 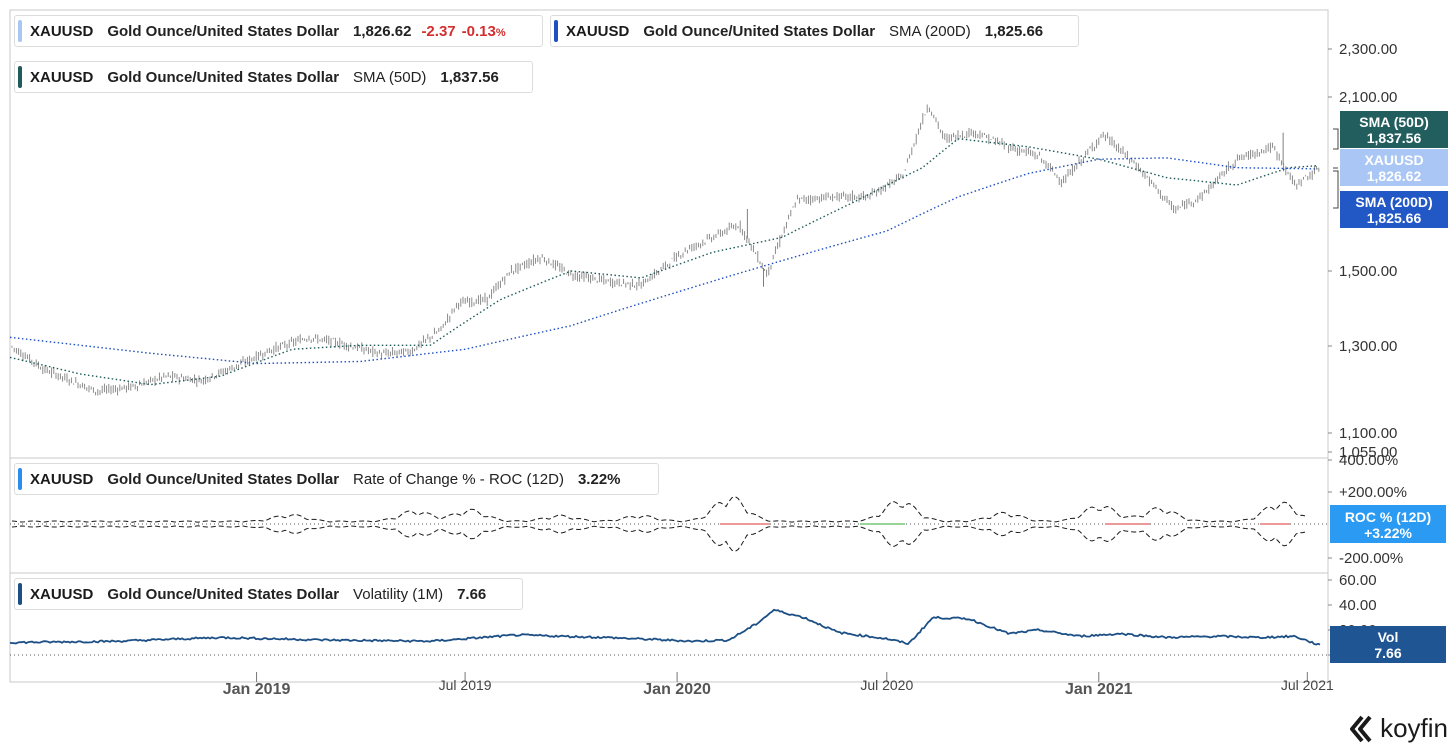 I want to click on legend-price-name: Gold Ounce/United States Dollar, so click(x=223, y=31).